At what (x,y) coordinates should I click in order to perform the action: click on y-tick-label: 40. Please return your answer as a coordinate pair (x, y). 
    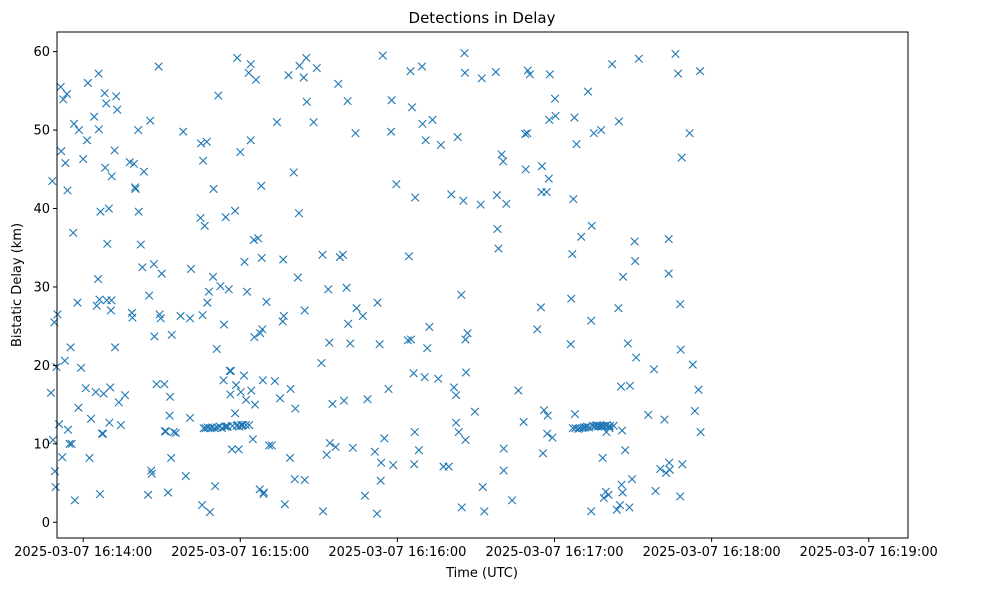
    Looking at the image, I should click on (41, 209).